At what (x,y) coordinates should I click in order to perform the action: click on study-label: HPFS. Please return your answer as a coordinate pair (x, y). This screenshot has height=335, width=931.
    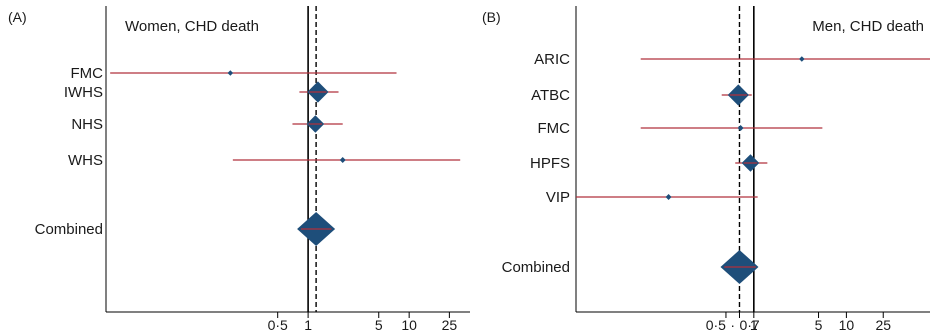
    Looking at the image, I should click on (550, 163).